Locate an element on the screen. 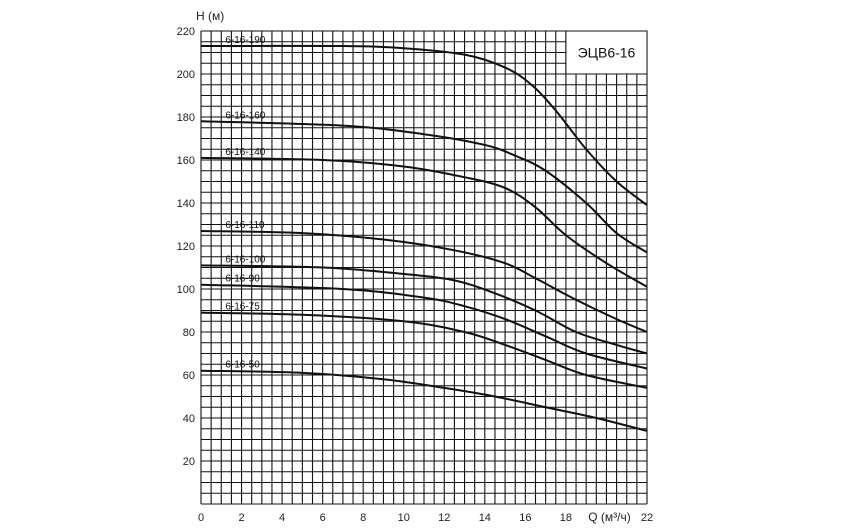 This screenshot has width=853, height=528. y-tick-label: 40 is located at coordinates (189, 419).